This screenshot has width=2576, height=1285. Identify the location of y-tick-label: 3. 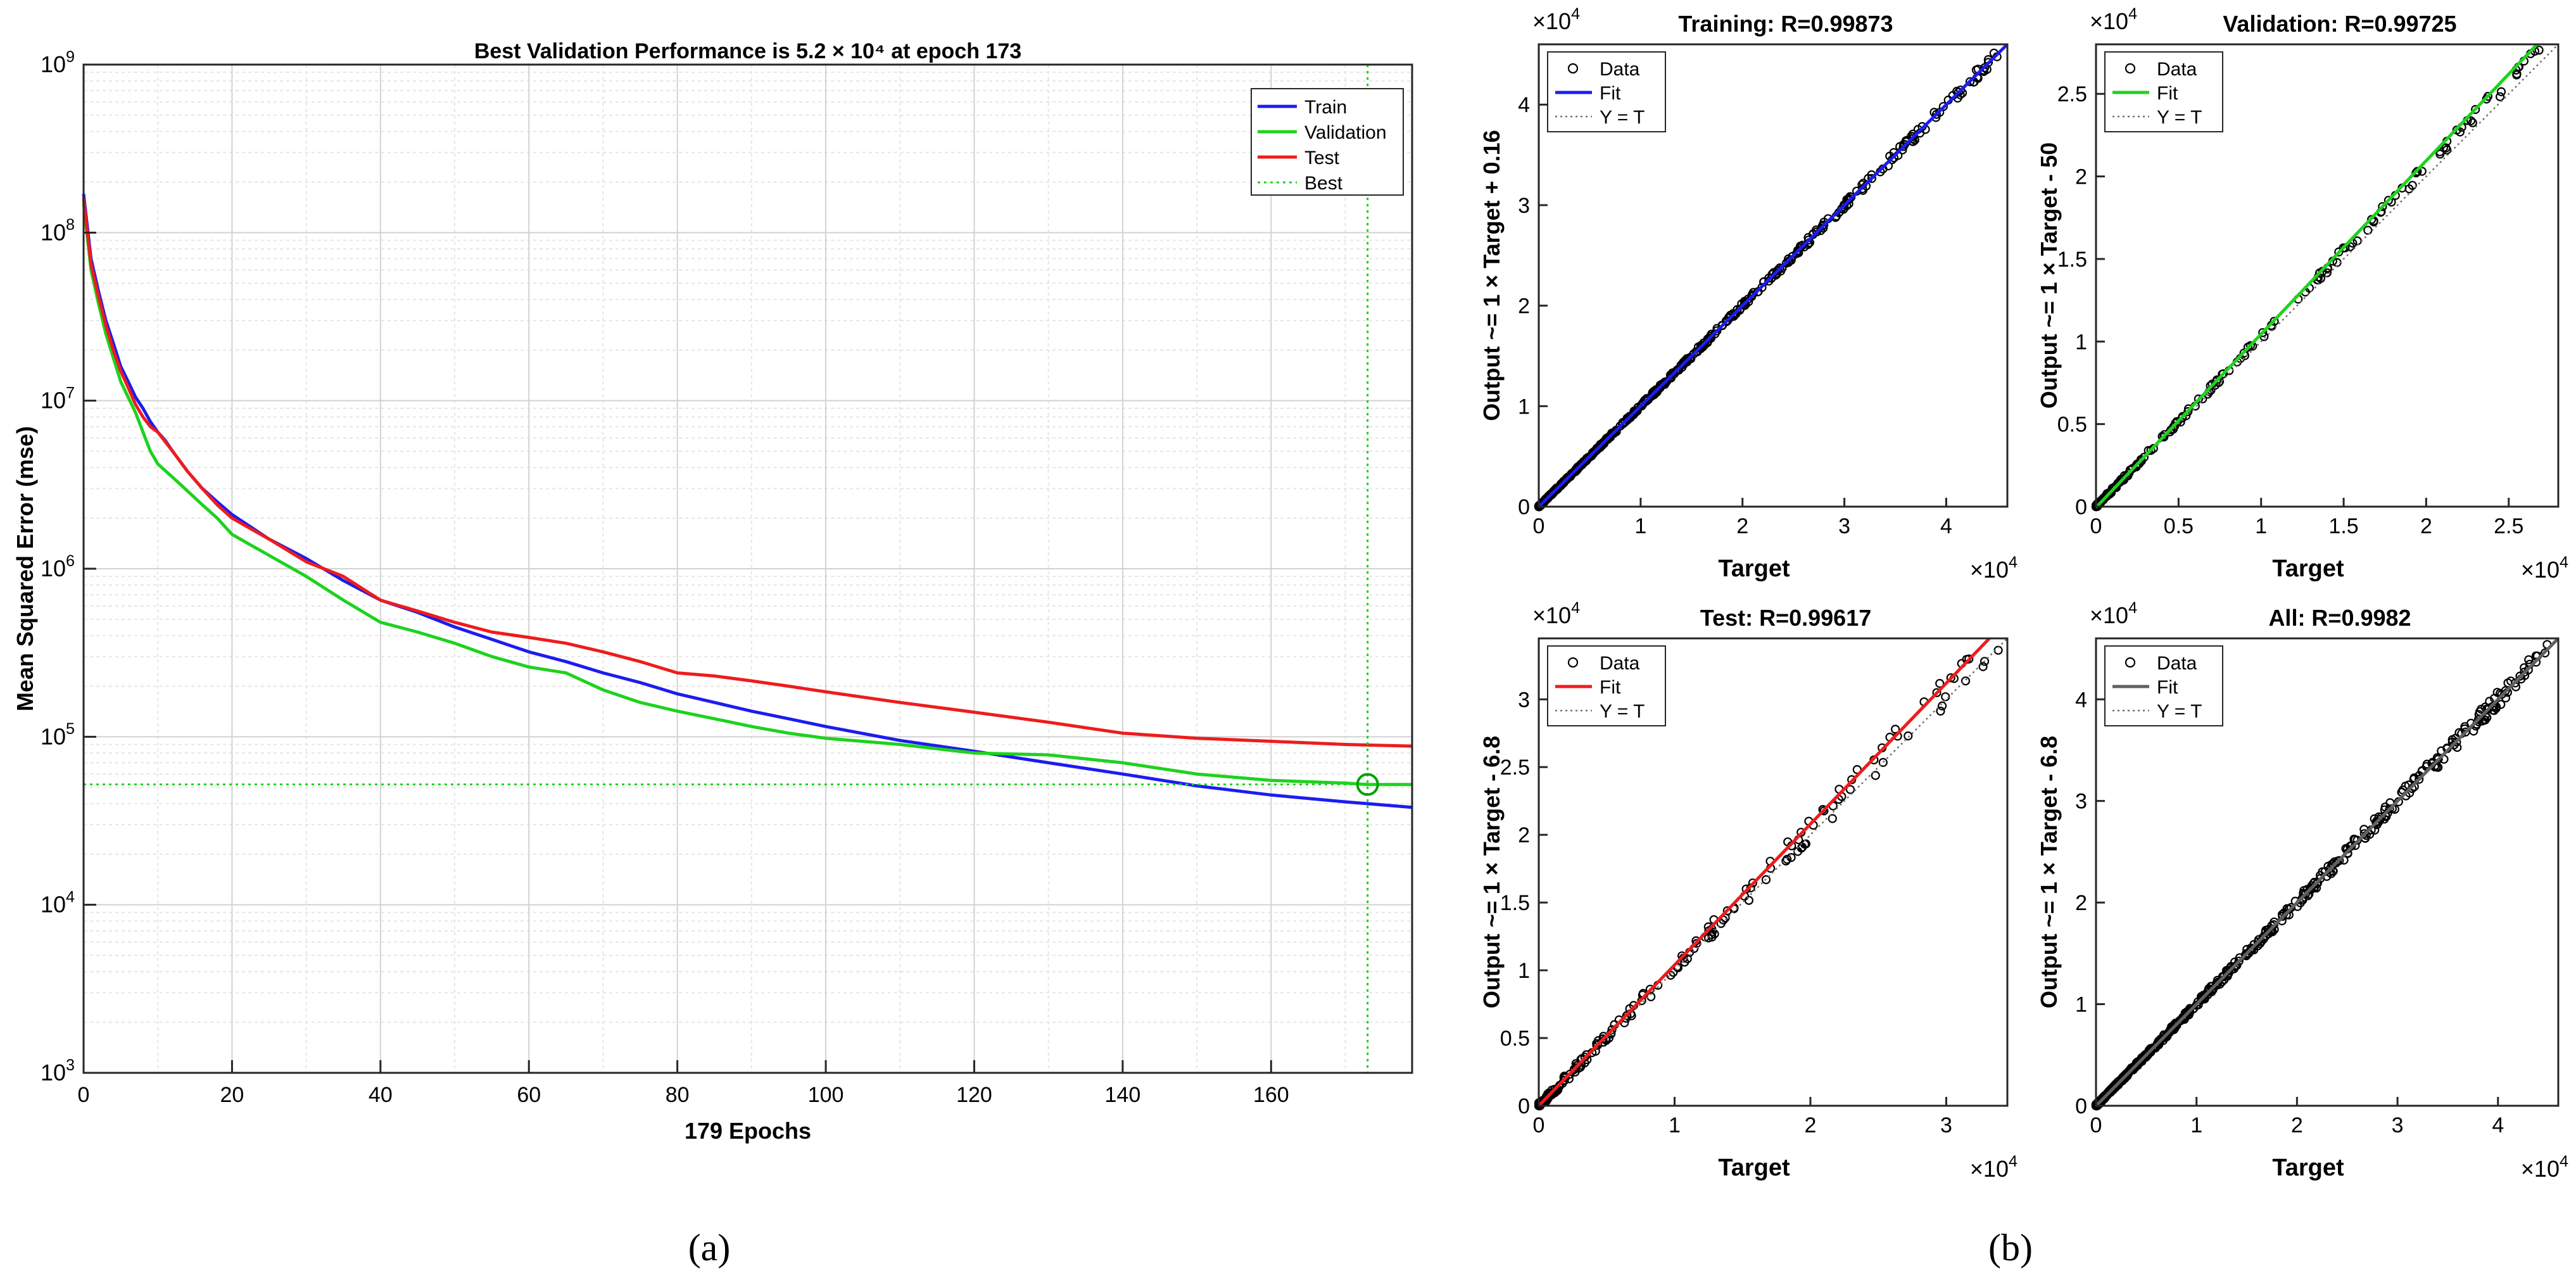
(2081, 802).